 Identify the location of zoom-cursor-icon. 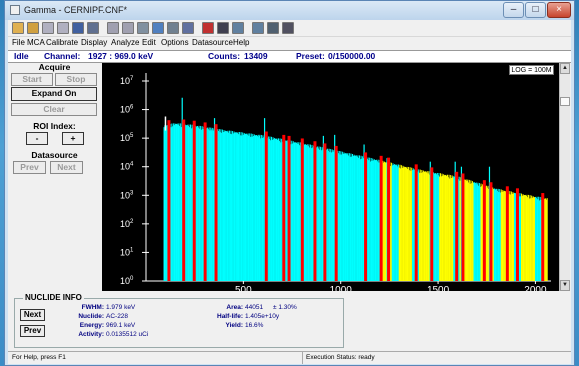
(188, 28).